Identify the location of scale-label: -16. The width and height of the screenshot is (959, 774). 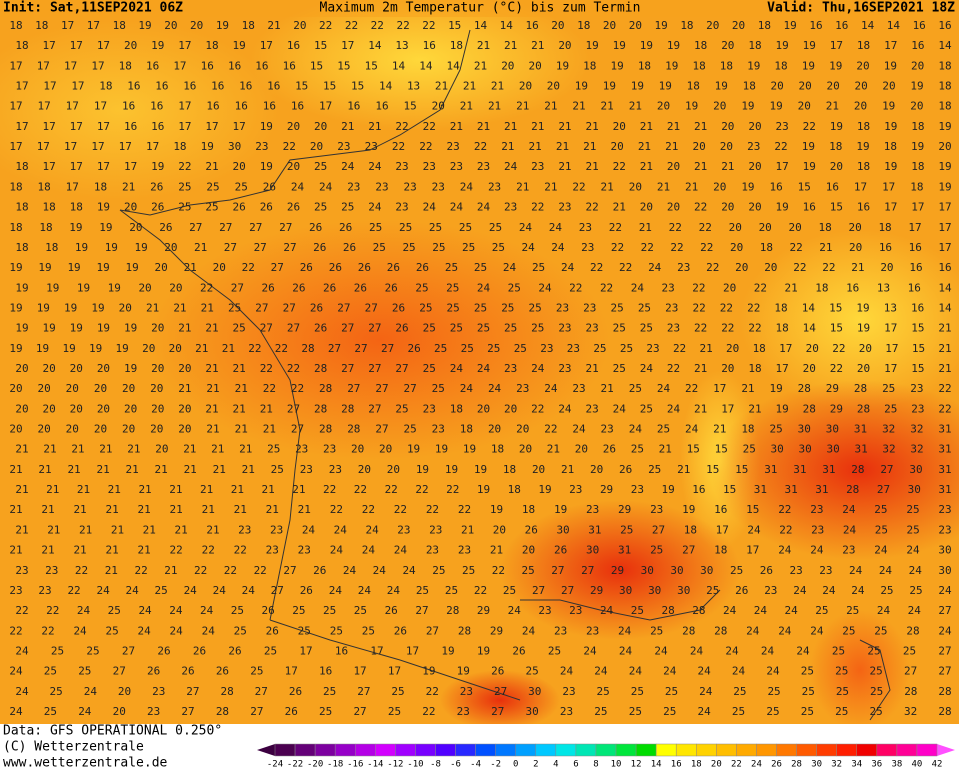
(355, 765).